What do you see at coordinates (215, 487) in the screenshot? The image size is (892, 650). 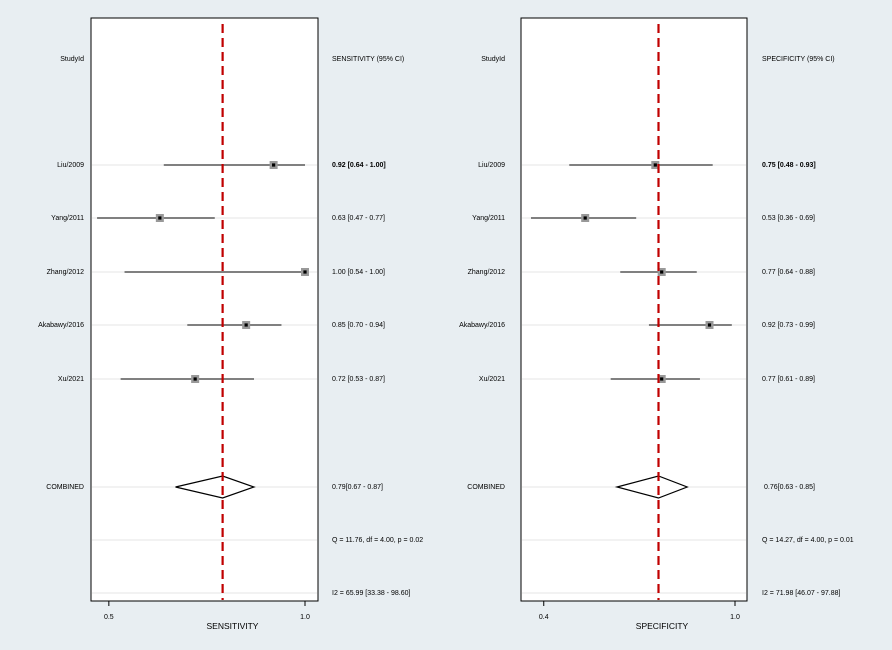 I see `sensitivity-combined-diamond` at bounding box center [215, 487].